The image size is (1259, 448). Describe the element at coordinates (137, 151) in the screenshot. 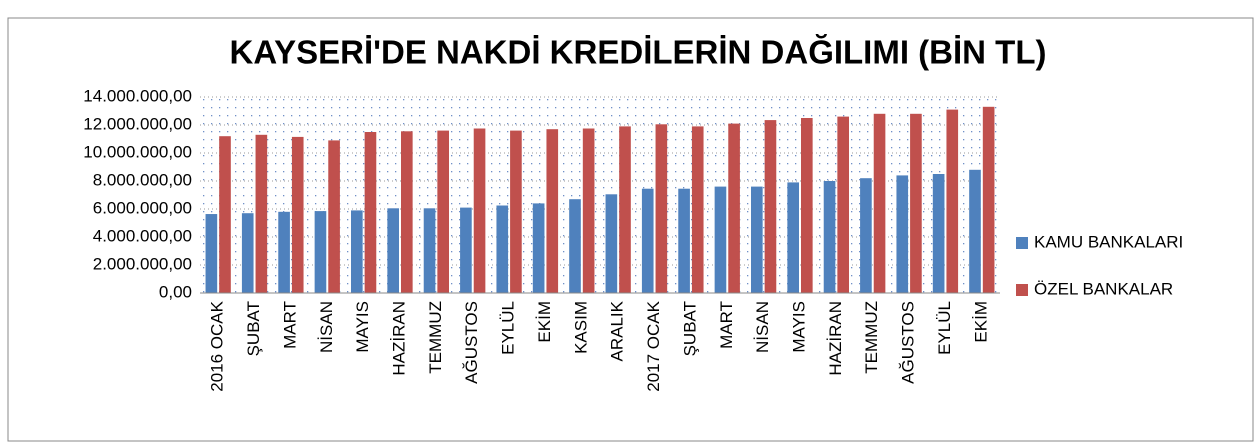

I see `y-tick-label: 10.000.000,00` at that location.